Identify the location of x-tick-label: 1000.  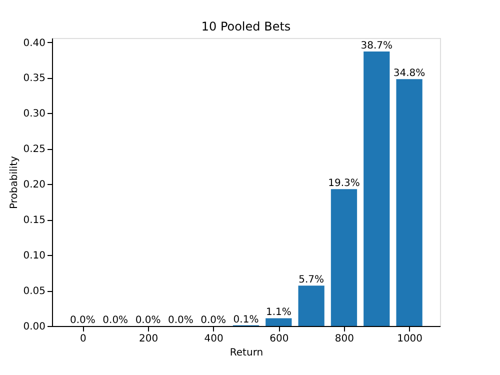
(410, 339).